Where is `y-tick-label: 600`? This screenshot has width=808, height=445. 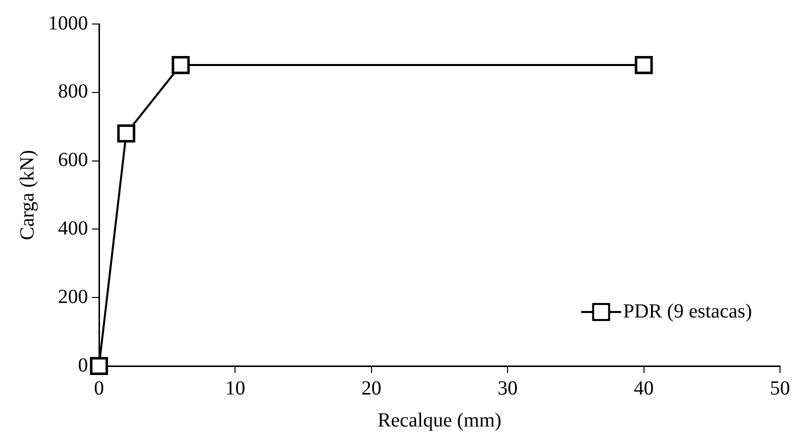
y-tick-label: 600 is located at coordinates (73, 160).